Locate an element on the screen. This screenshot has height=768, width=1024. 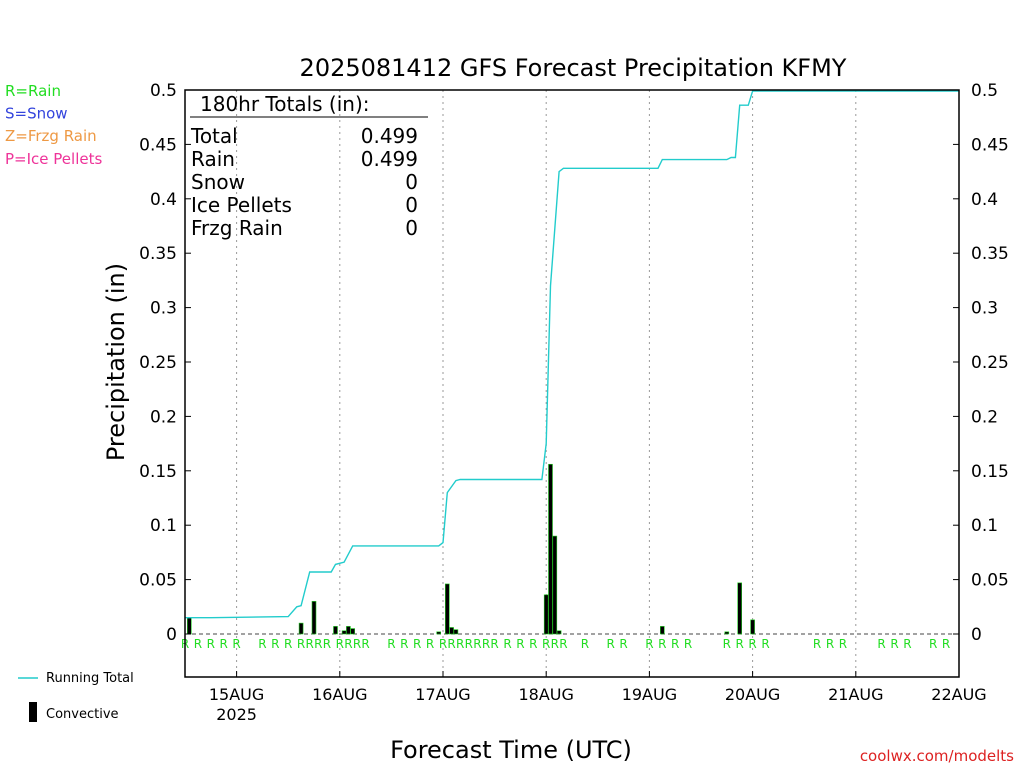
y-tick-label-right: 0.45 is located at coordinates (990, 145).